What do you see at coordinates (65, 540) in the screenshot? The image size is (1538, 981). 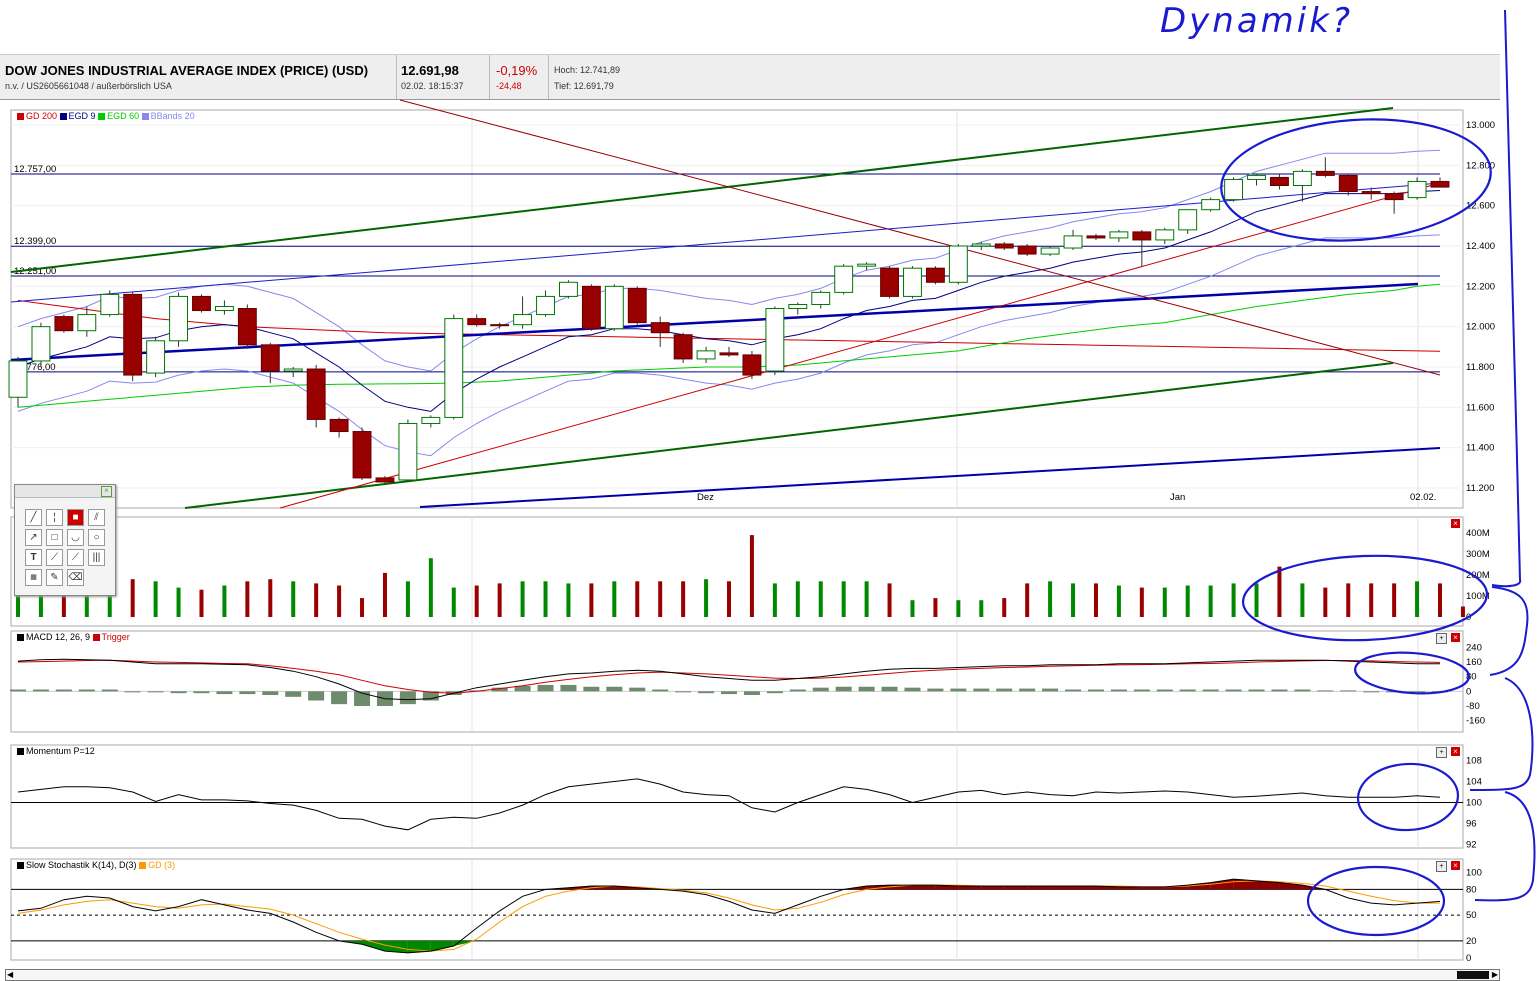 I see `drawing-toolbox: × ╱ ¦ ■ ⫽ ↗ □ ◡ ○ T ⟋ ⟋ ||| ▦ ✎ ⌫` at bounding box center [65, 540].